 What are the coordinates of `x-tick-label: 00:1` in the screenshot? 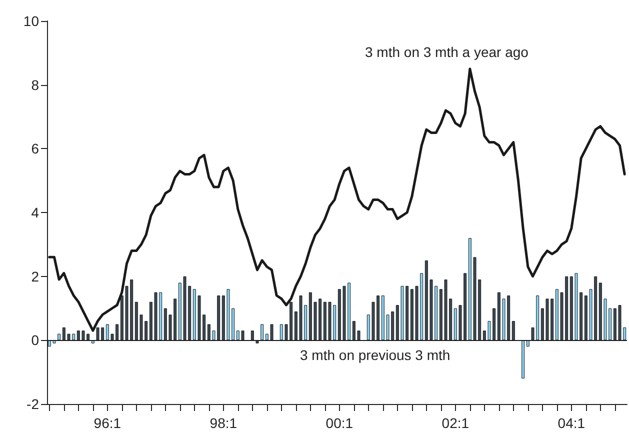 It's located at (340, 423).